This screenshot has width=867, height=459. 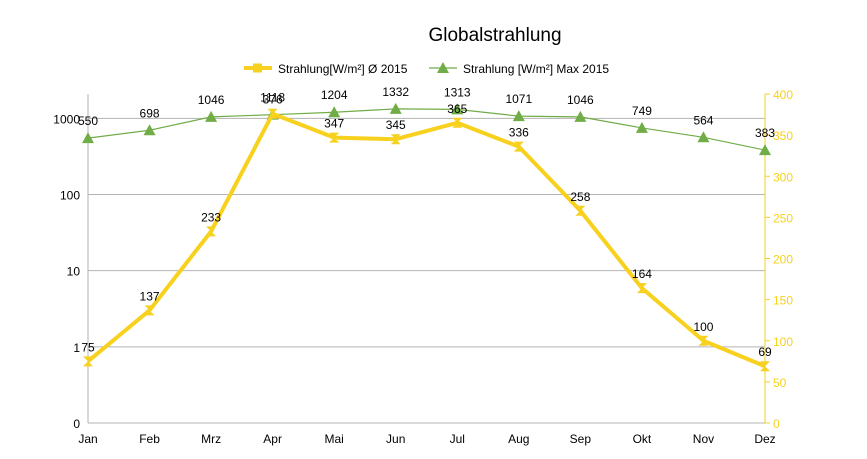 I want to click on left-tick-label: 1000, so click(x=66, y=119).